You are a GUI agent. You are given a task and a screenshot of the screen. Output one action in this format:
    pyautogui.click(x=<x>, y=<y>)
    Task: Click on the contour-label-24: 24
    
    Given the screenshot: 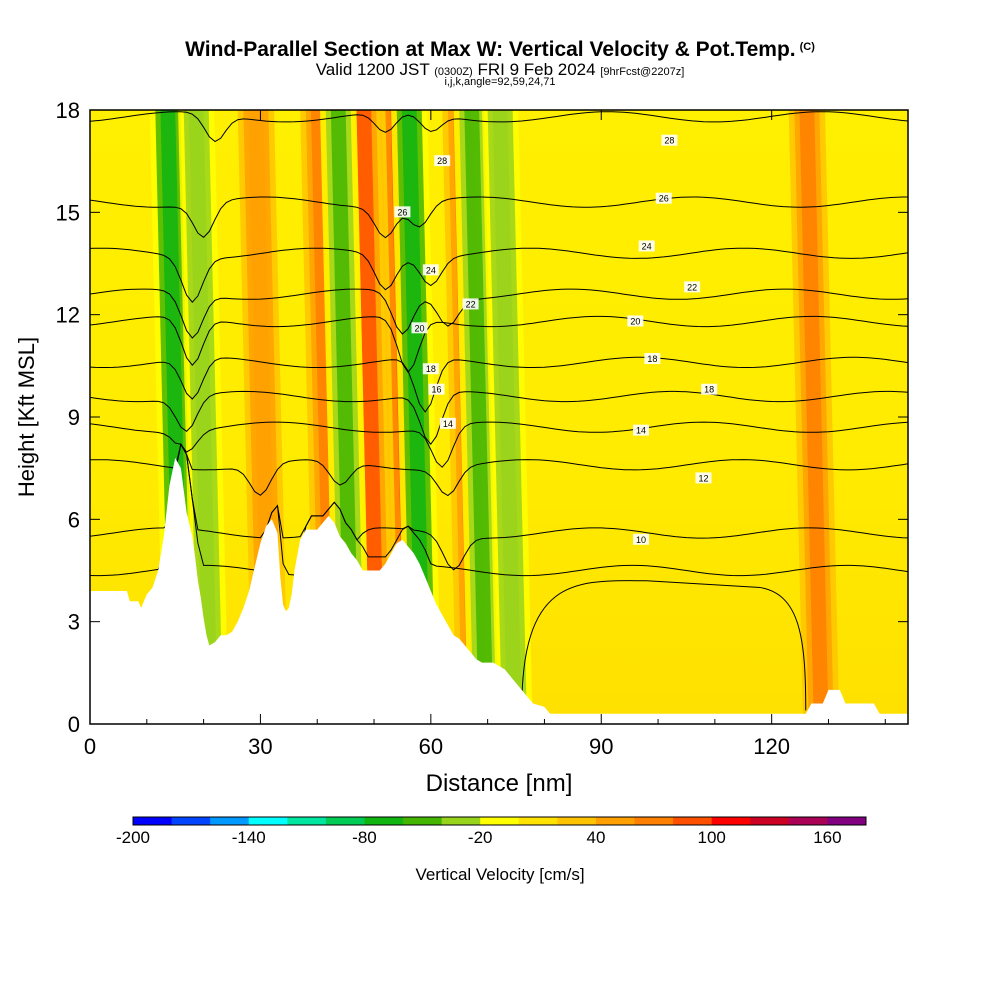 What is the action you would take?
    pyautogui.click(x=430, y=270)
    